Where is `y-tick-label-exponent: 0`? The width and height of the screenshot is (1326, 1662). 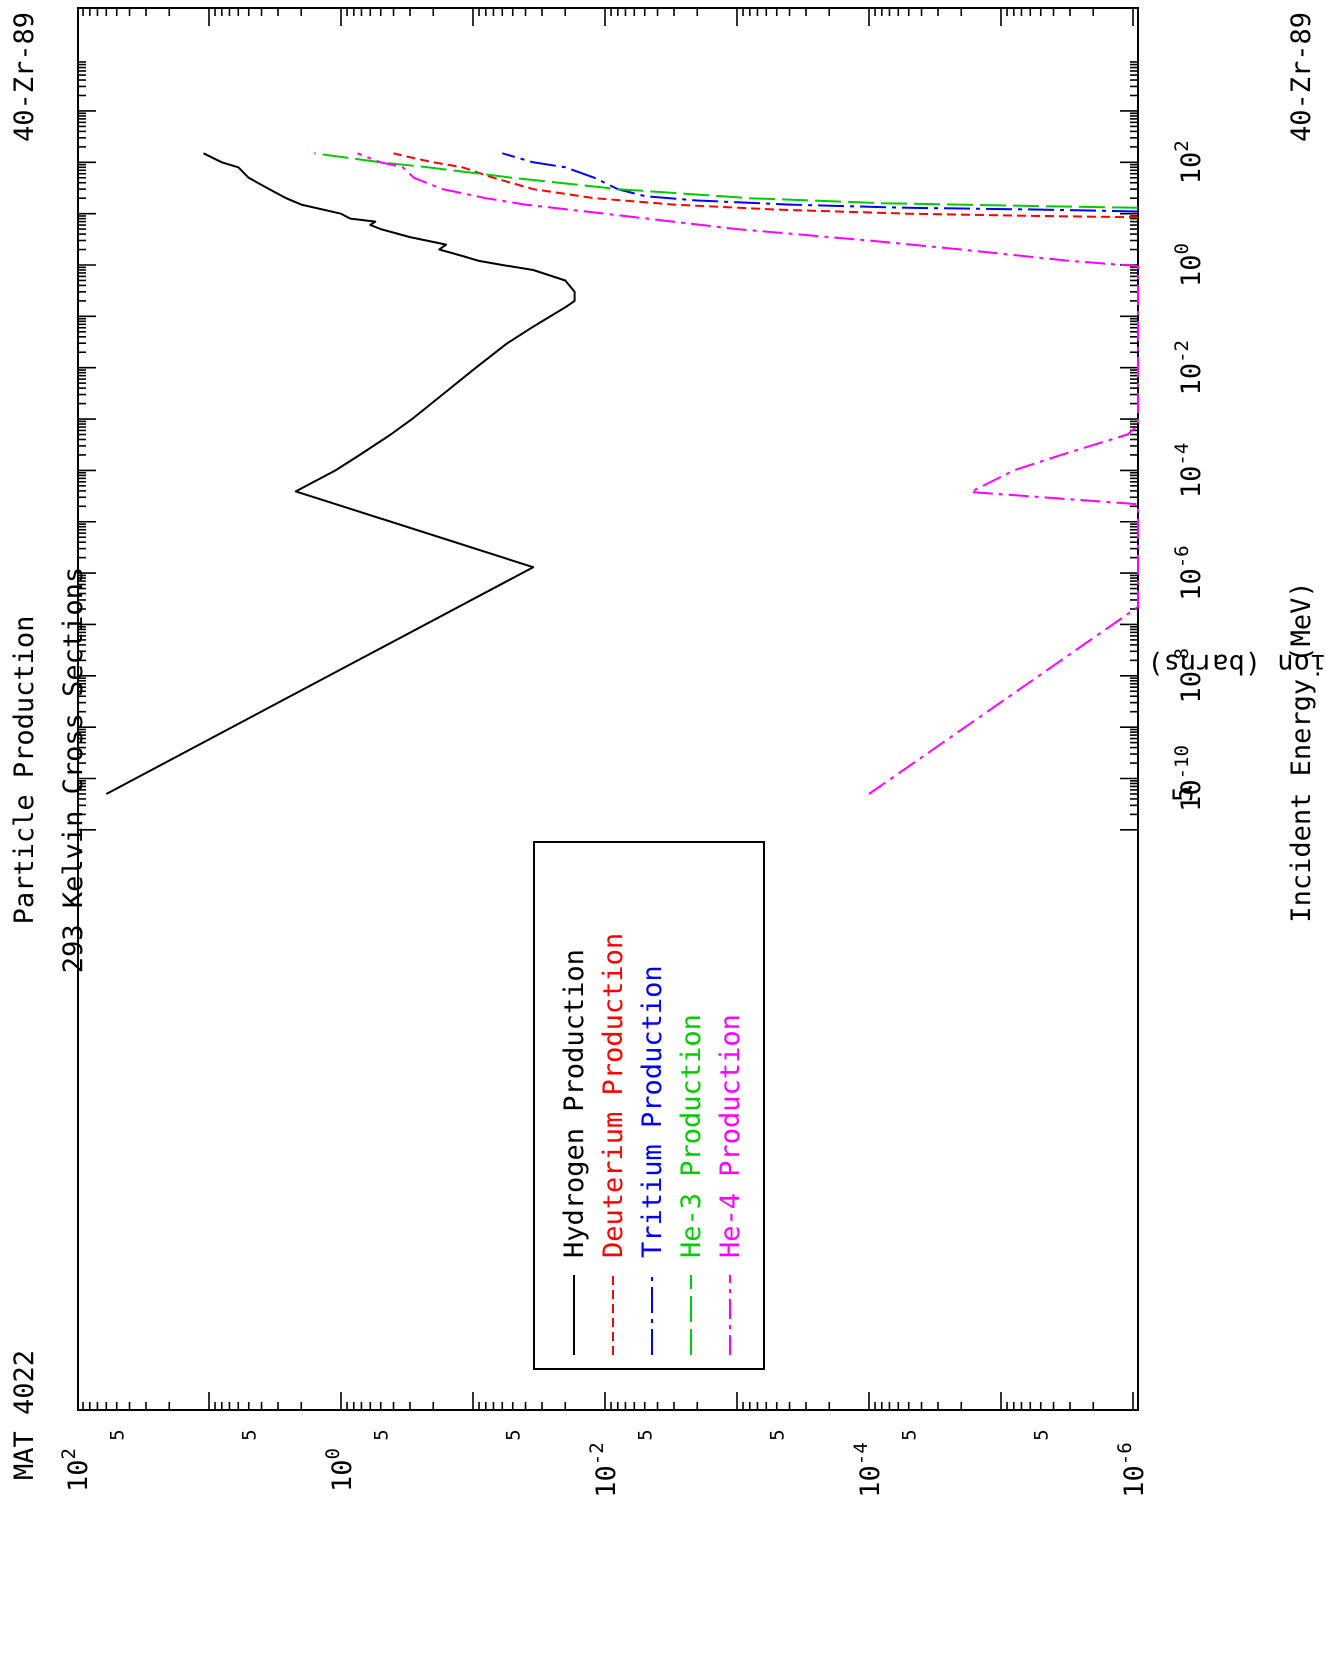 y-tick-label-exponent: 0 is located at coordinates (333, 1453).